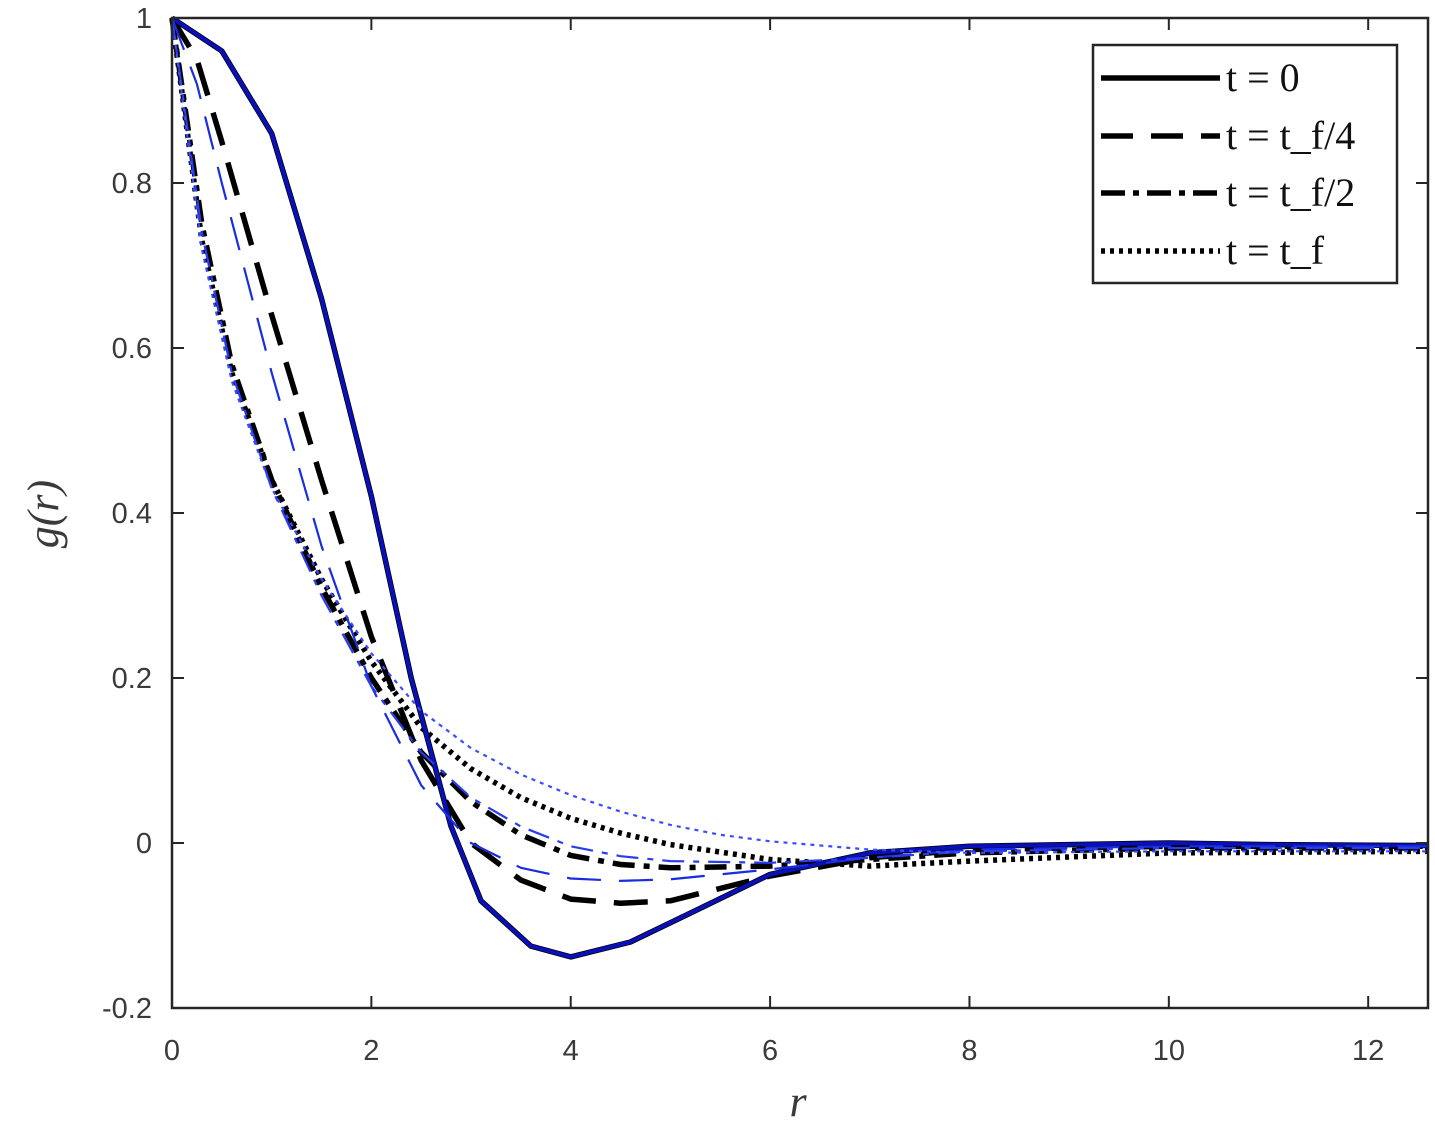 Image resolution: width=1435 pixels, height=1123 pixels. Describe the element at coordinates (770, 1051) in the screenshot. I see `x-tick-label: 6` at that location.